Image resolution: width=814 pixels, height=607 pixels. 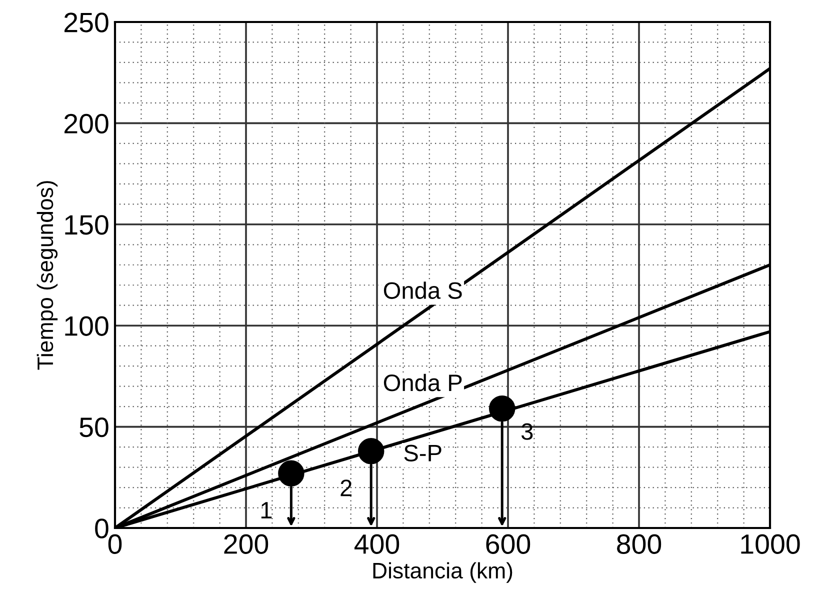 I want to click on x-tick-label: 600, so click(x=508, y=544).